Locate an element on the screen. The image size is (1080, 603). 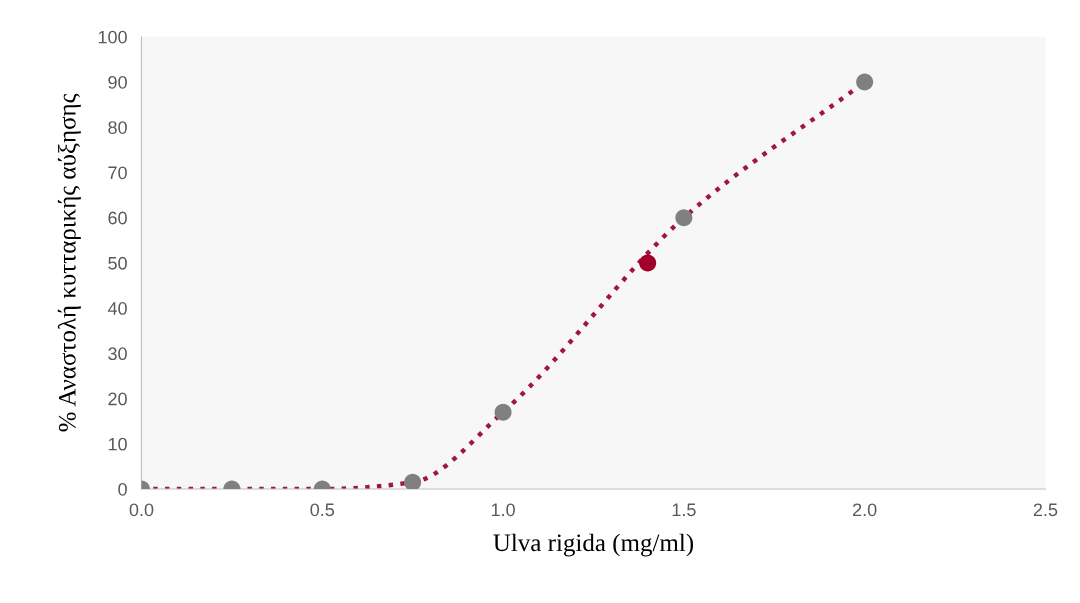
x-tick-label: 2.0 is located at coordinates (865, 510).